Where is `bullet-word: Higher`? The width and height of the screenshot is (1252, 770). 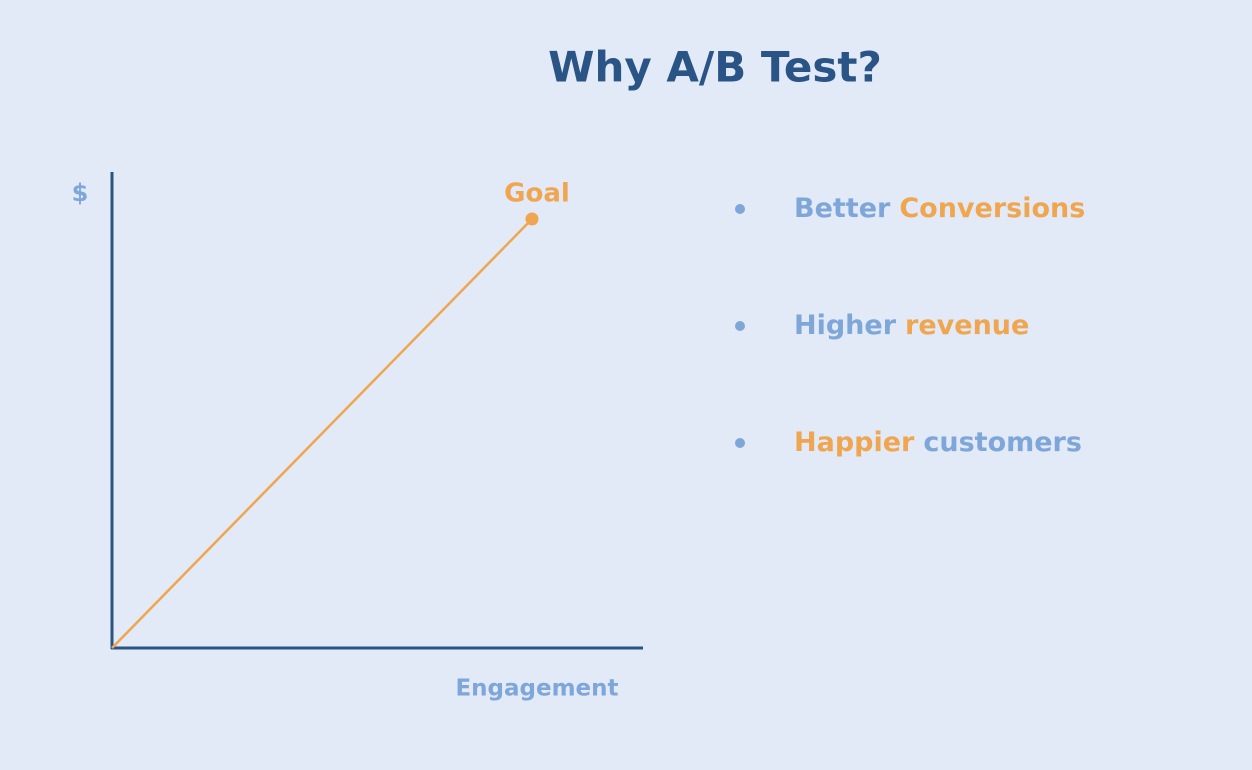
bullet-word: Higher is located at coordinates (845, 325).